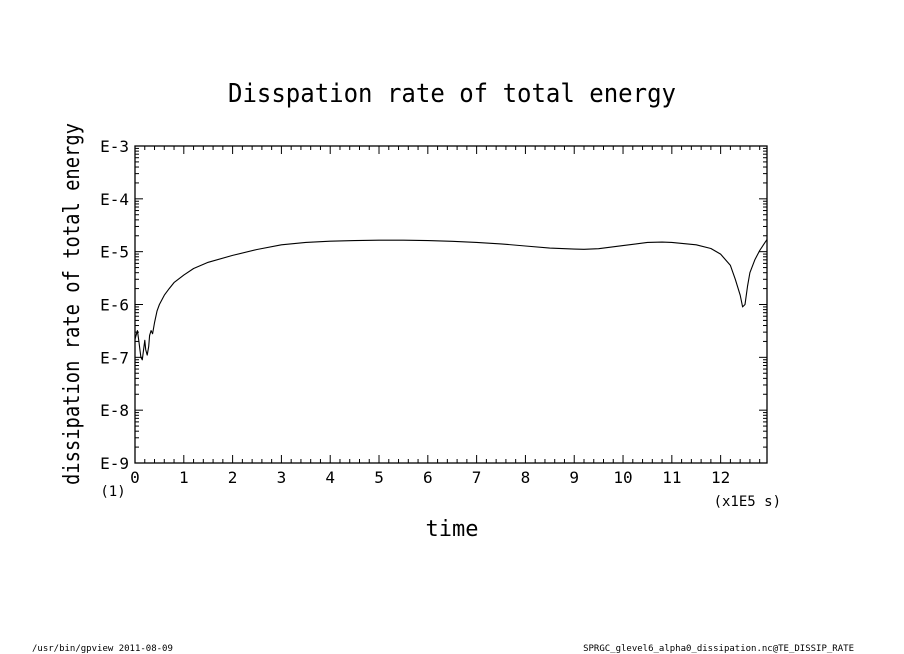 Image resolution: width=904 pixels, height=654 pixels. I want to click on x-tick-label: 11, so click(671, 477).